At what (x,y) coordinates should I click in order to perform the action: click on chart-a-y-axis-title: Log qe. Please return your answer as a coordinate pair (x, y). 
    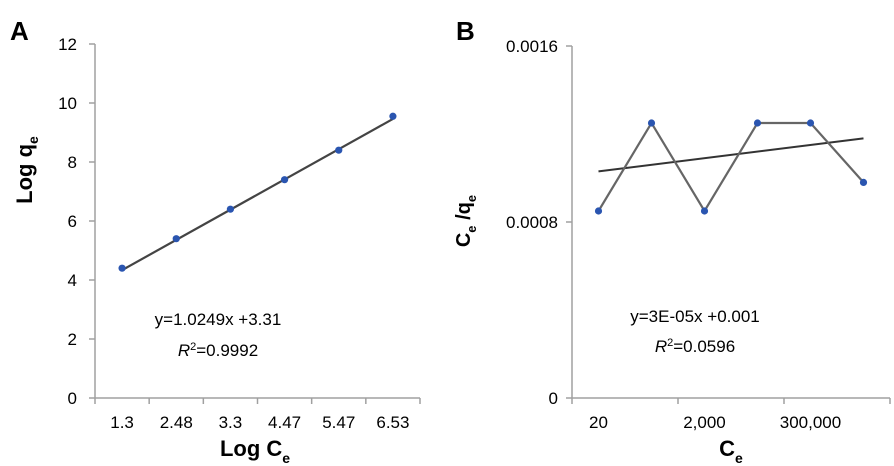
    Looking at the image, I should click on (26, 170).